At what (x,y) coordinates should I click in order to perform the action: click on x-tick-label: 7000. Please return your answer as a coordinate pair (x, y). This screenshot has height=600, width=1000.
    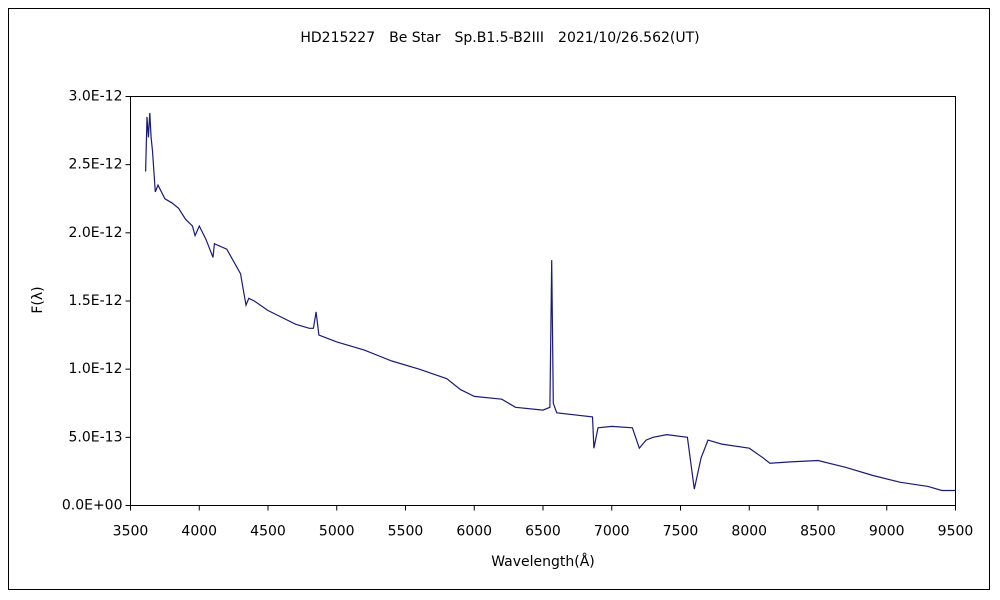
    Looking at the image, I should click on (612, 532).